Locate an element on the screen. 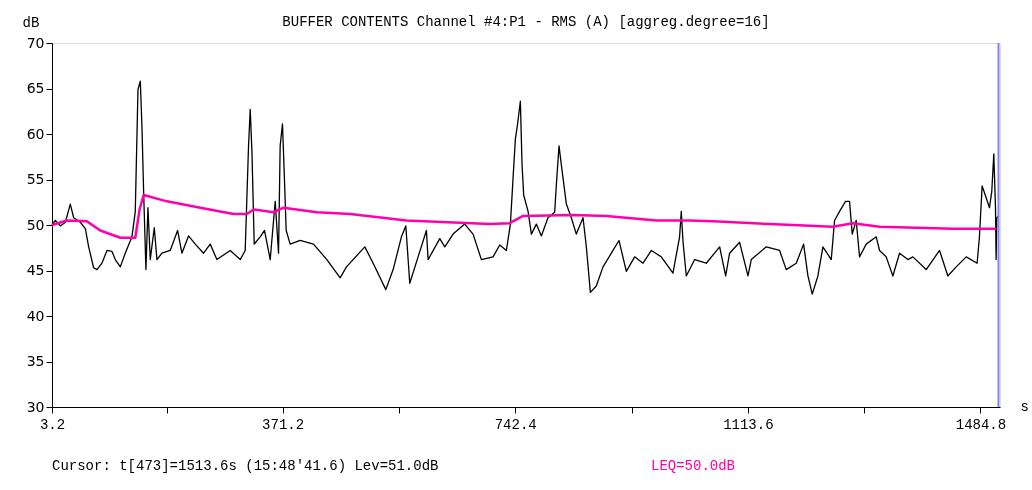  y-tick-label: 40 is located at coordinates (35, 315).